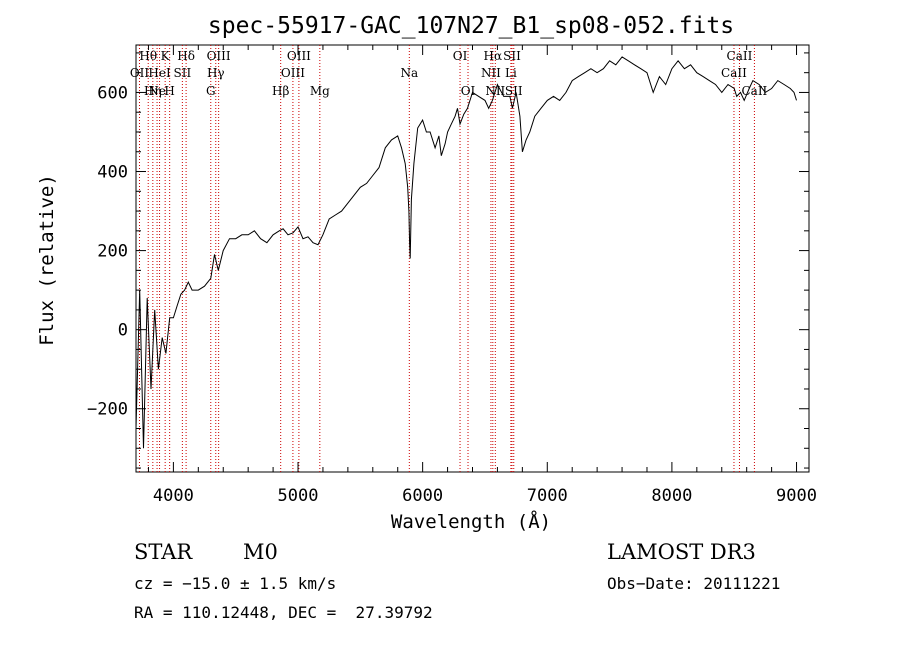 The height and width of the screenshot is (649, 900). What do you see at coordinates (671, 496) in the screenshot?
I see `x-tick-label: 8000` at bounding box center [671, 496].